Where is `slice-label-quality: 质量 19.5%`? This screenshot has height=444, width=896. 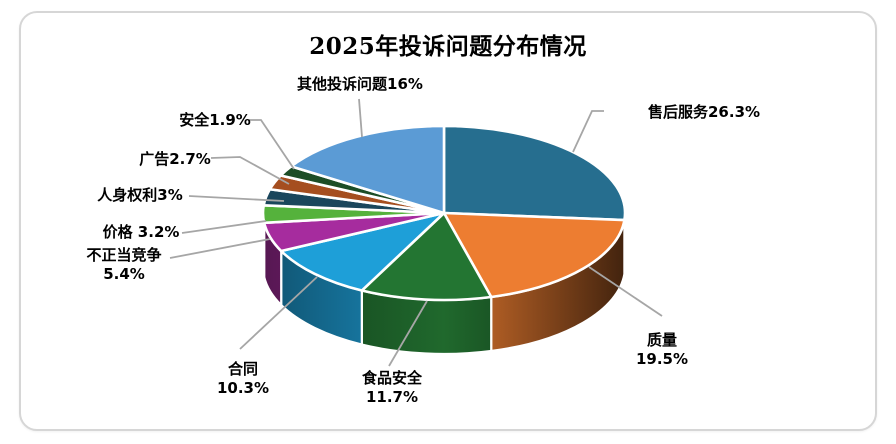 slice-label-quality: 质量 19.5% is located at coordinates (662, 349).